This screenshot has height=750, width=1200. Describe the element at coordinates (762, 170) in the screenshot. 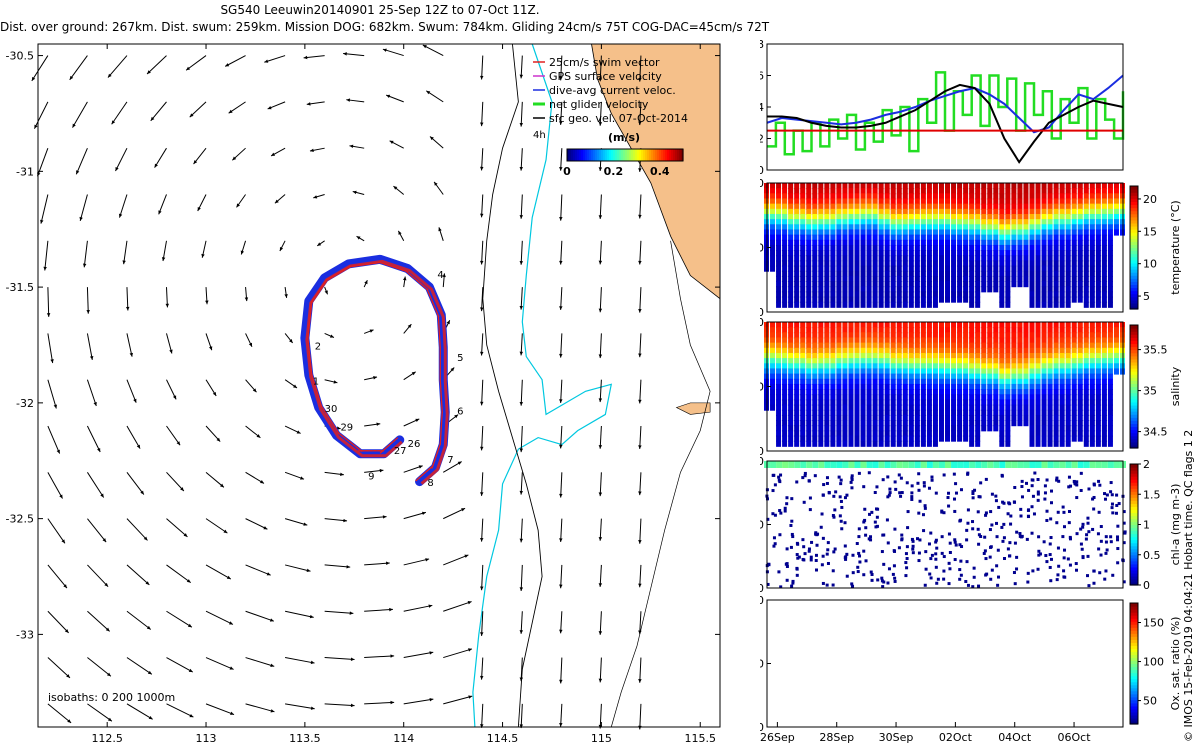

I see `velocity-tick-label: 0` at that location.